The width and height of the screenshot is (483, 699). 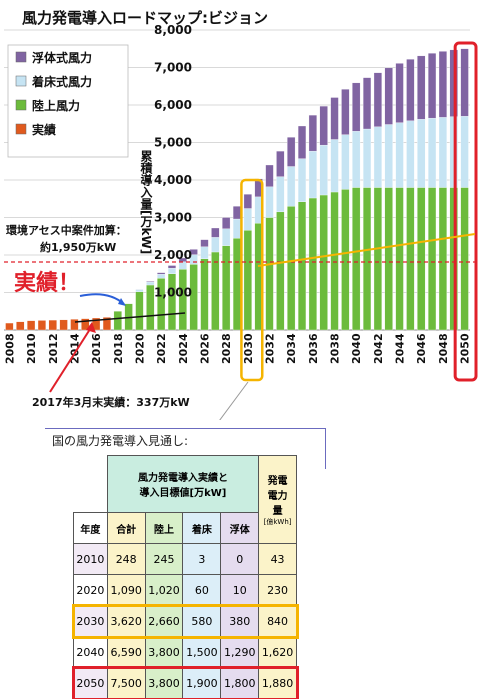 What do you see at coordinates (91, 652) in the screenshot?
I see `cell-year: 2040` at bounding box center [91, 652].